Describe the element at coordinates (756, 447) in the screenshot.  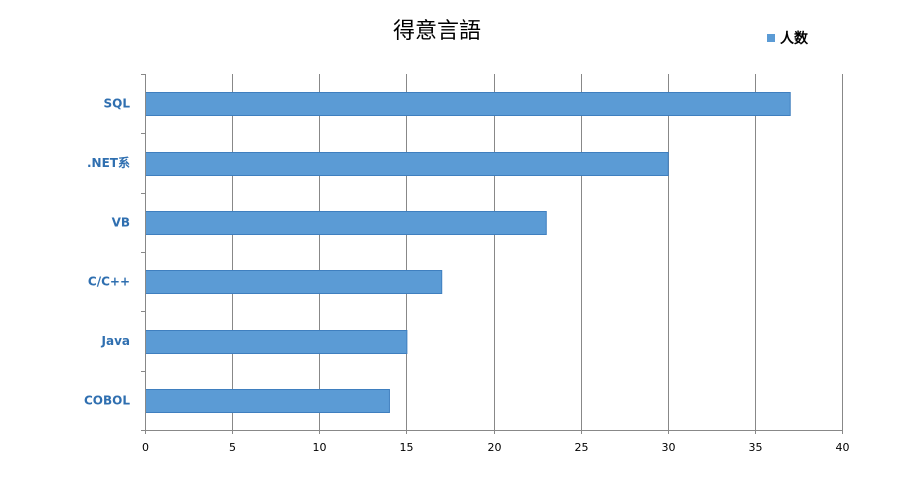
I see `x-tick-label: 35` at that location.